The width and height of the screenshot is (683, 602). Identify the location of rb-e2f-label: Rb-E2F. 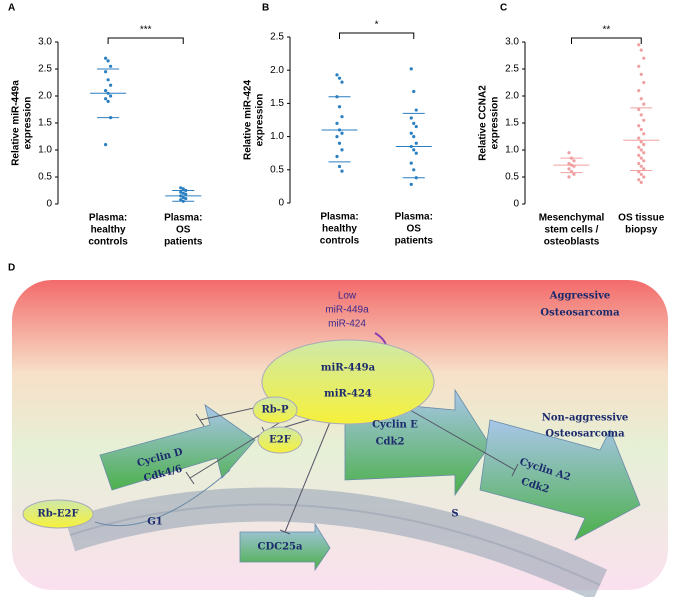
(57, 514).